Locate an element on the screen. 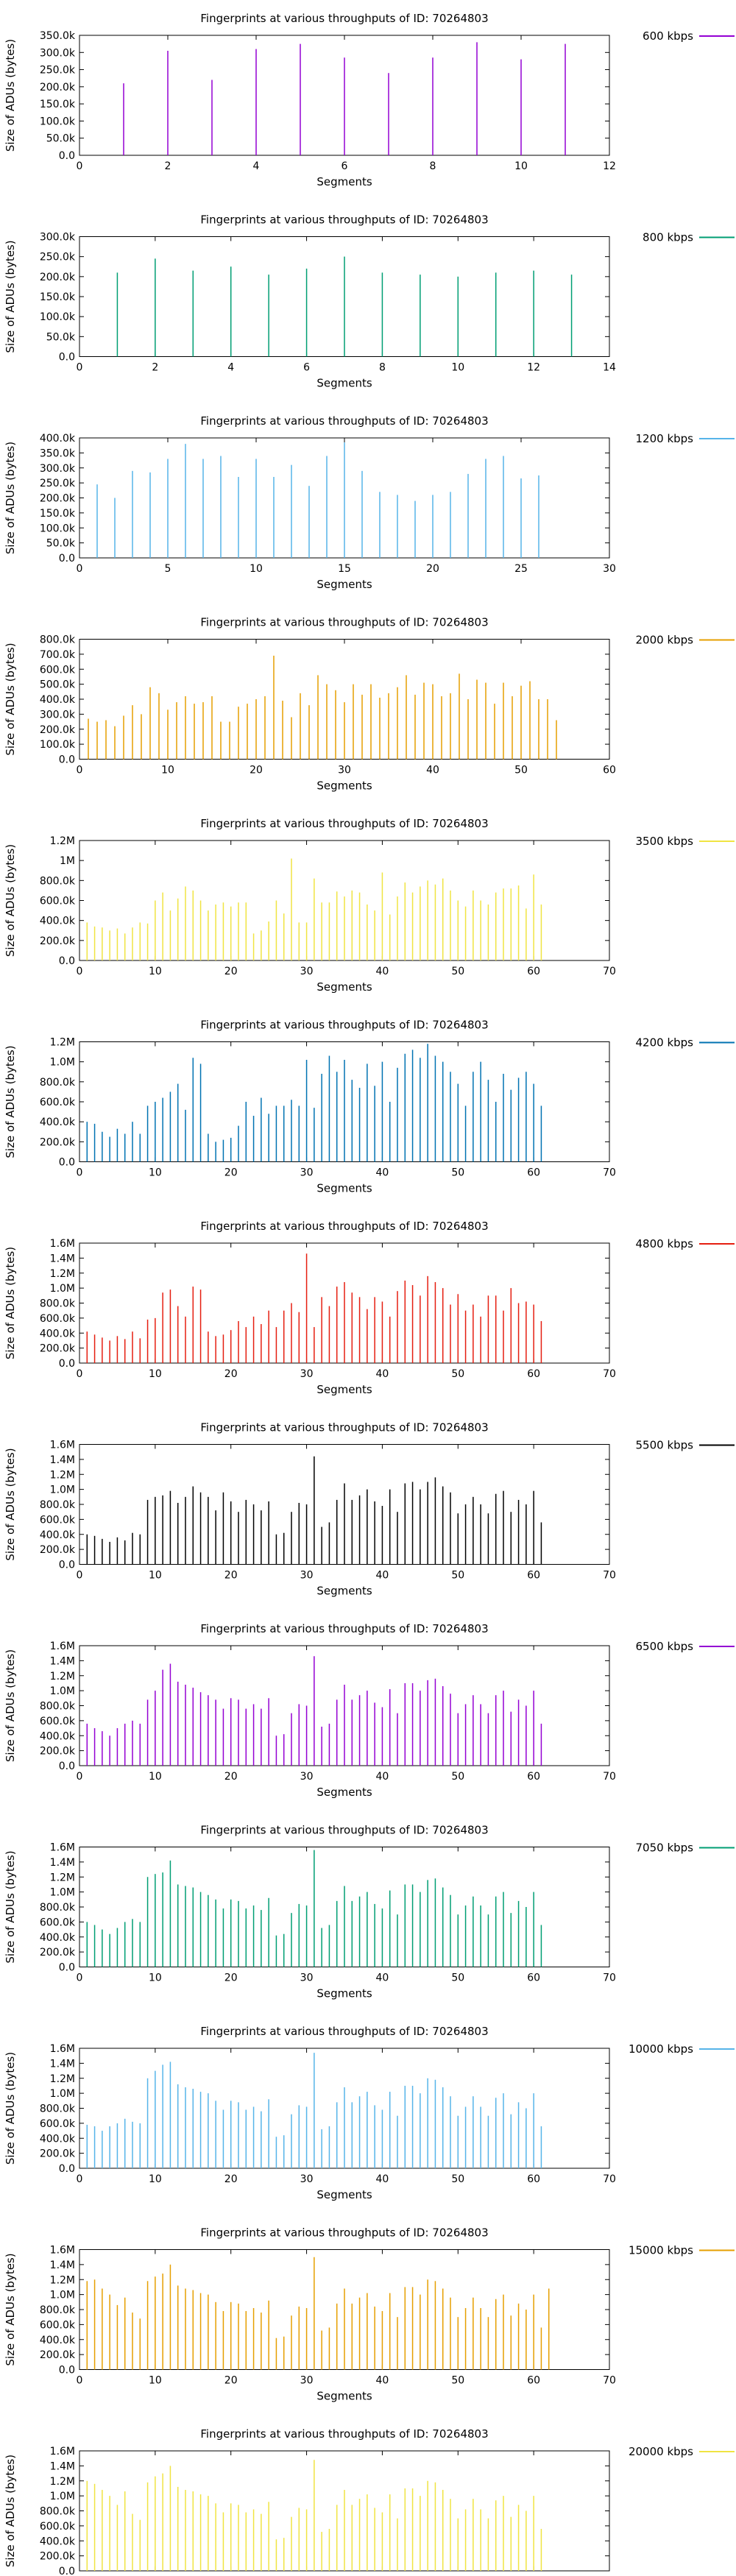 This screenshot has width=736, height=2576. legend-label: 3500 kbps is located at coordinates (665, 841).